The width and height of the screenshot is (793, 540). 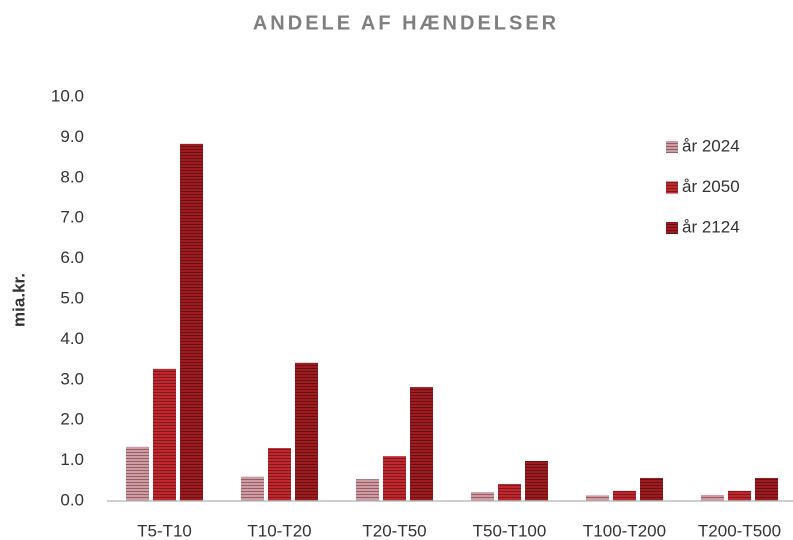 I want to click on x-tick-label: T100-T200, so click(x=624, y=530).